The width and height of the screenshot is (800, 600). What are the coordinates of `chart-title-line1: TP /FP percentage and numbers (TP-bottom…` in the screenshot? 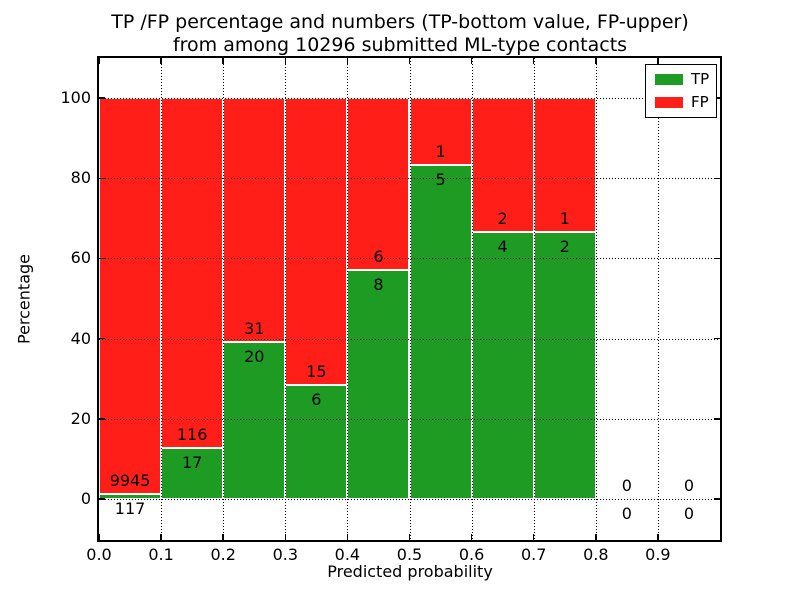 It's located at (400, 22).